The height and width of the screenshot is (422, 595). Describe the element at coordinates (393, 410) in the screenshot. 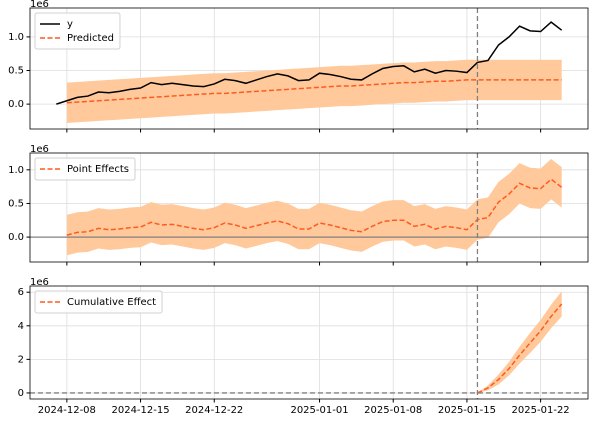

I see `x-tick-label: 2025-01-08` at that location.